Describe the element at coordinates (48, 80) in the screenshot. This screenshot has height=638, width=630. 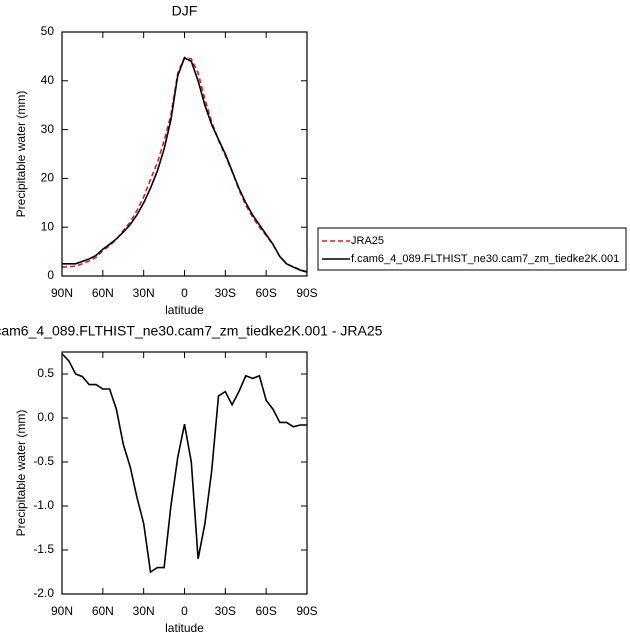
I see `y-tick-label: 40` at that location.